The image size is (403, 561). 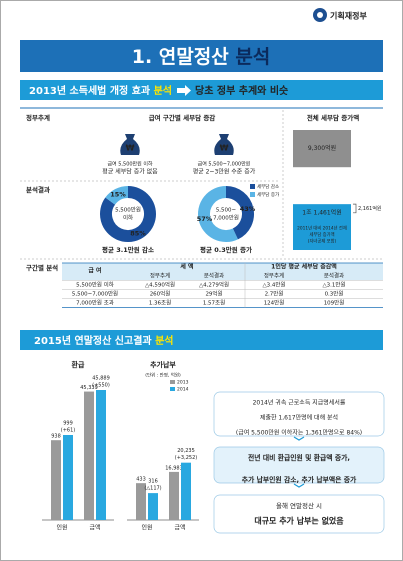 I want to click on legend-label: 2013, so click(x=183, y=383).